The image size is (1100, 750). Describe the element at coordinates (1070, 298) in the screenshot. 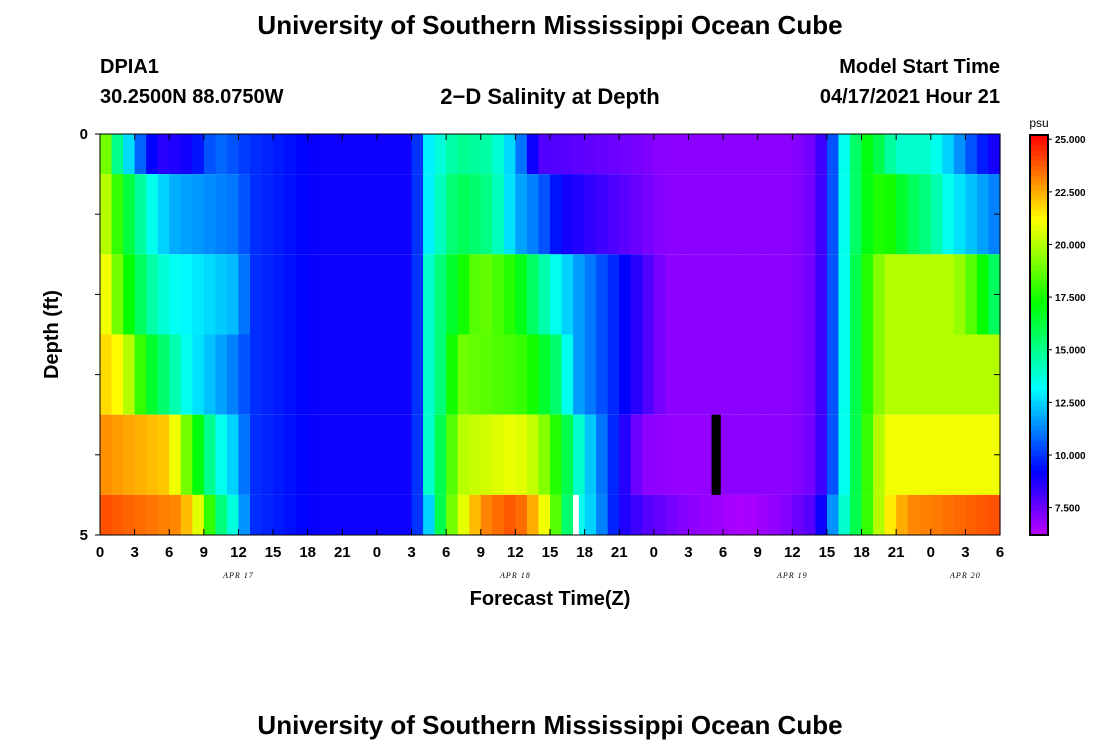

I see `colorbar-tick-label: 17.500` at that location.